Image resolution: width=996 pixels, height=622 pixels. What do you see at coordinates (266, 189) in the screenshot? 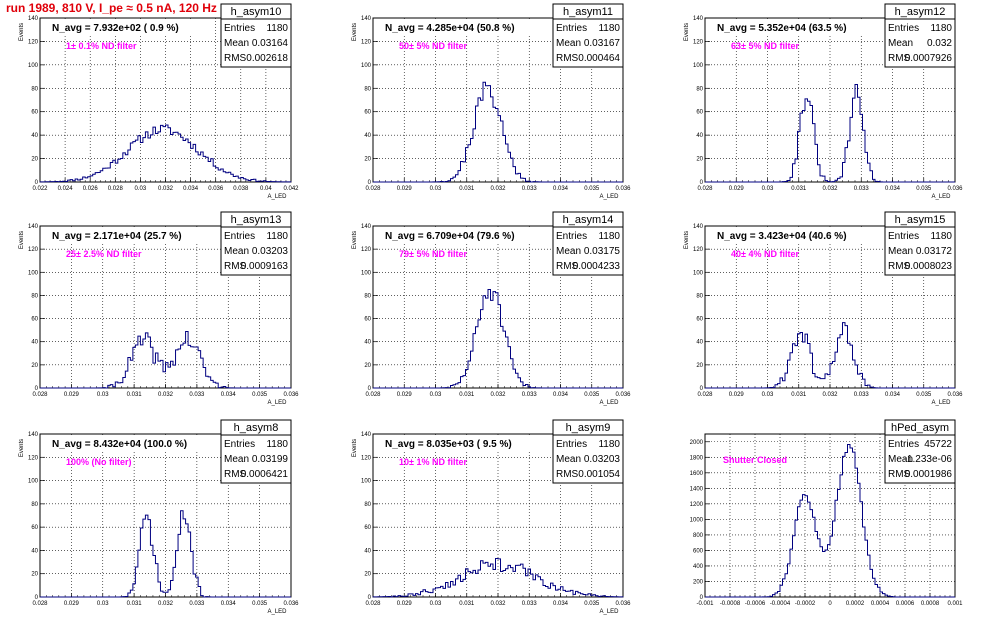
I see `x-tick-label: 0.04` at bounding box center [266, 189].